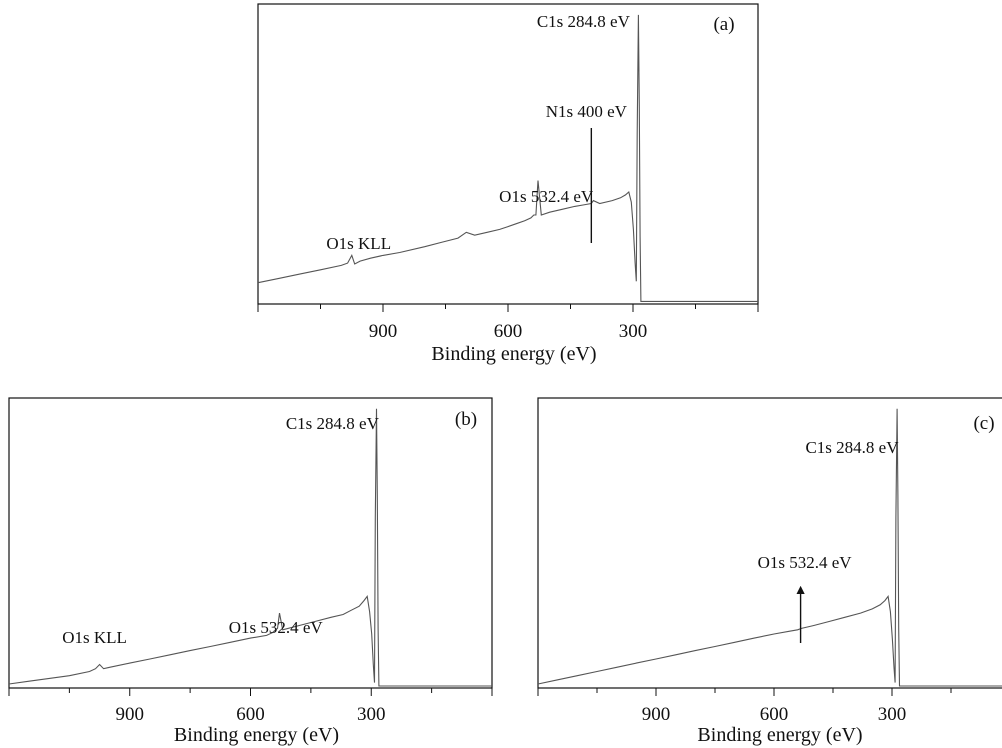 This screenshot has width=1002, height=748. I want to click on panel-label: (a), so click(723, 24).